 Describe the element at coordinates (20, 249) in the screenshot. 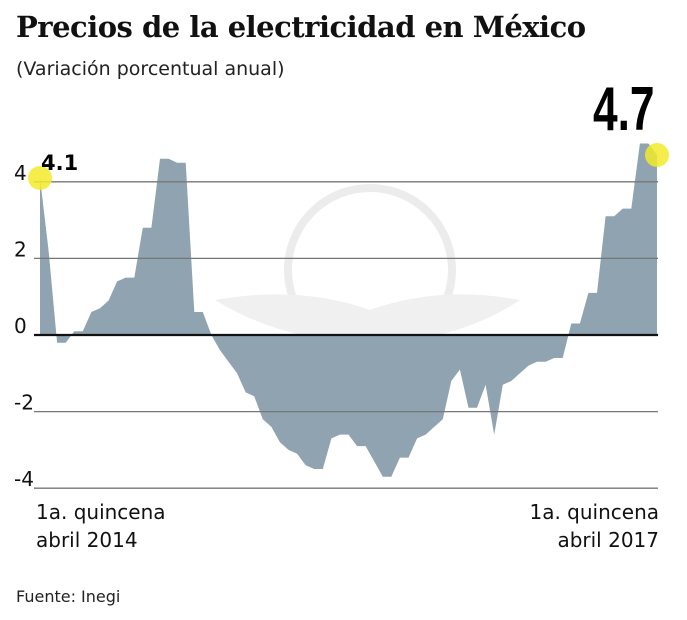

I see `y-tick-label: 2` at that location.